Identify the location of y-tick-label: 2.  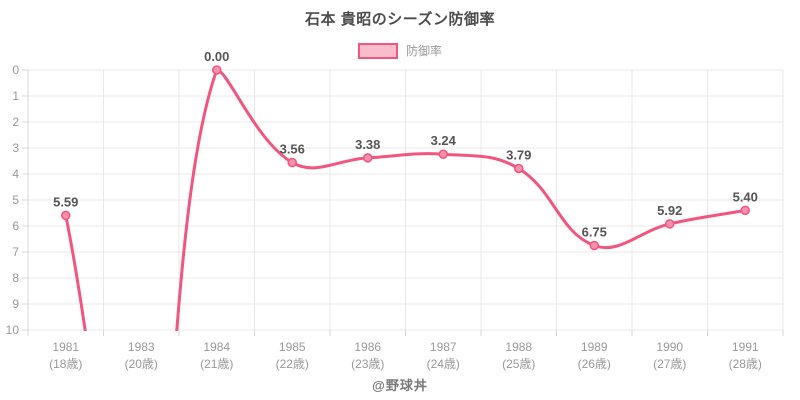
(15, 122).